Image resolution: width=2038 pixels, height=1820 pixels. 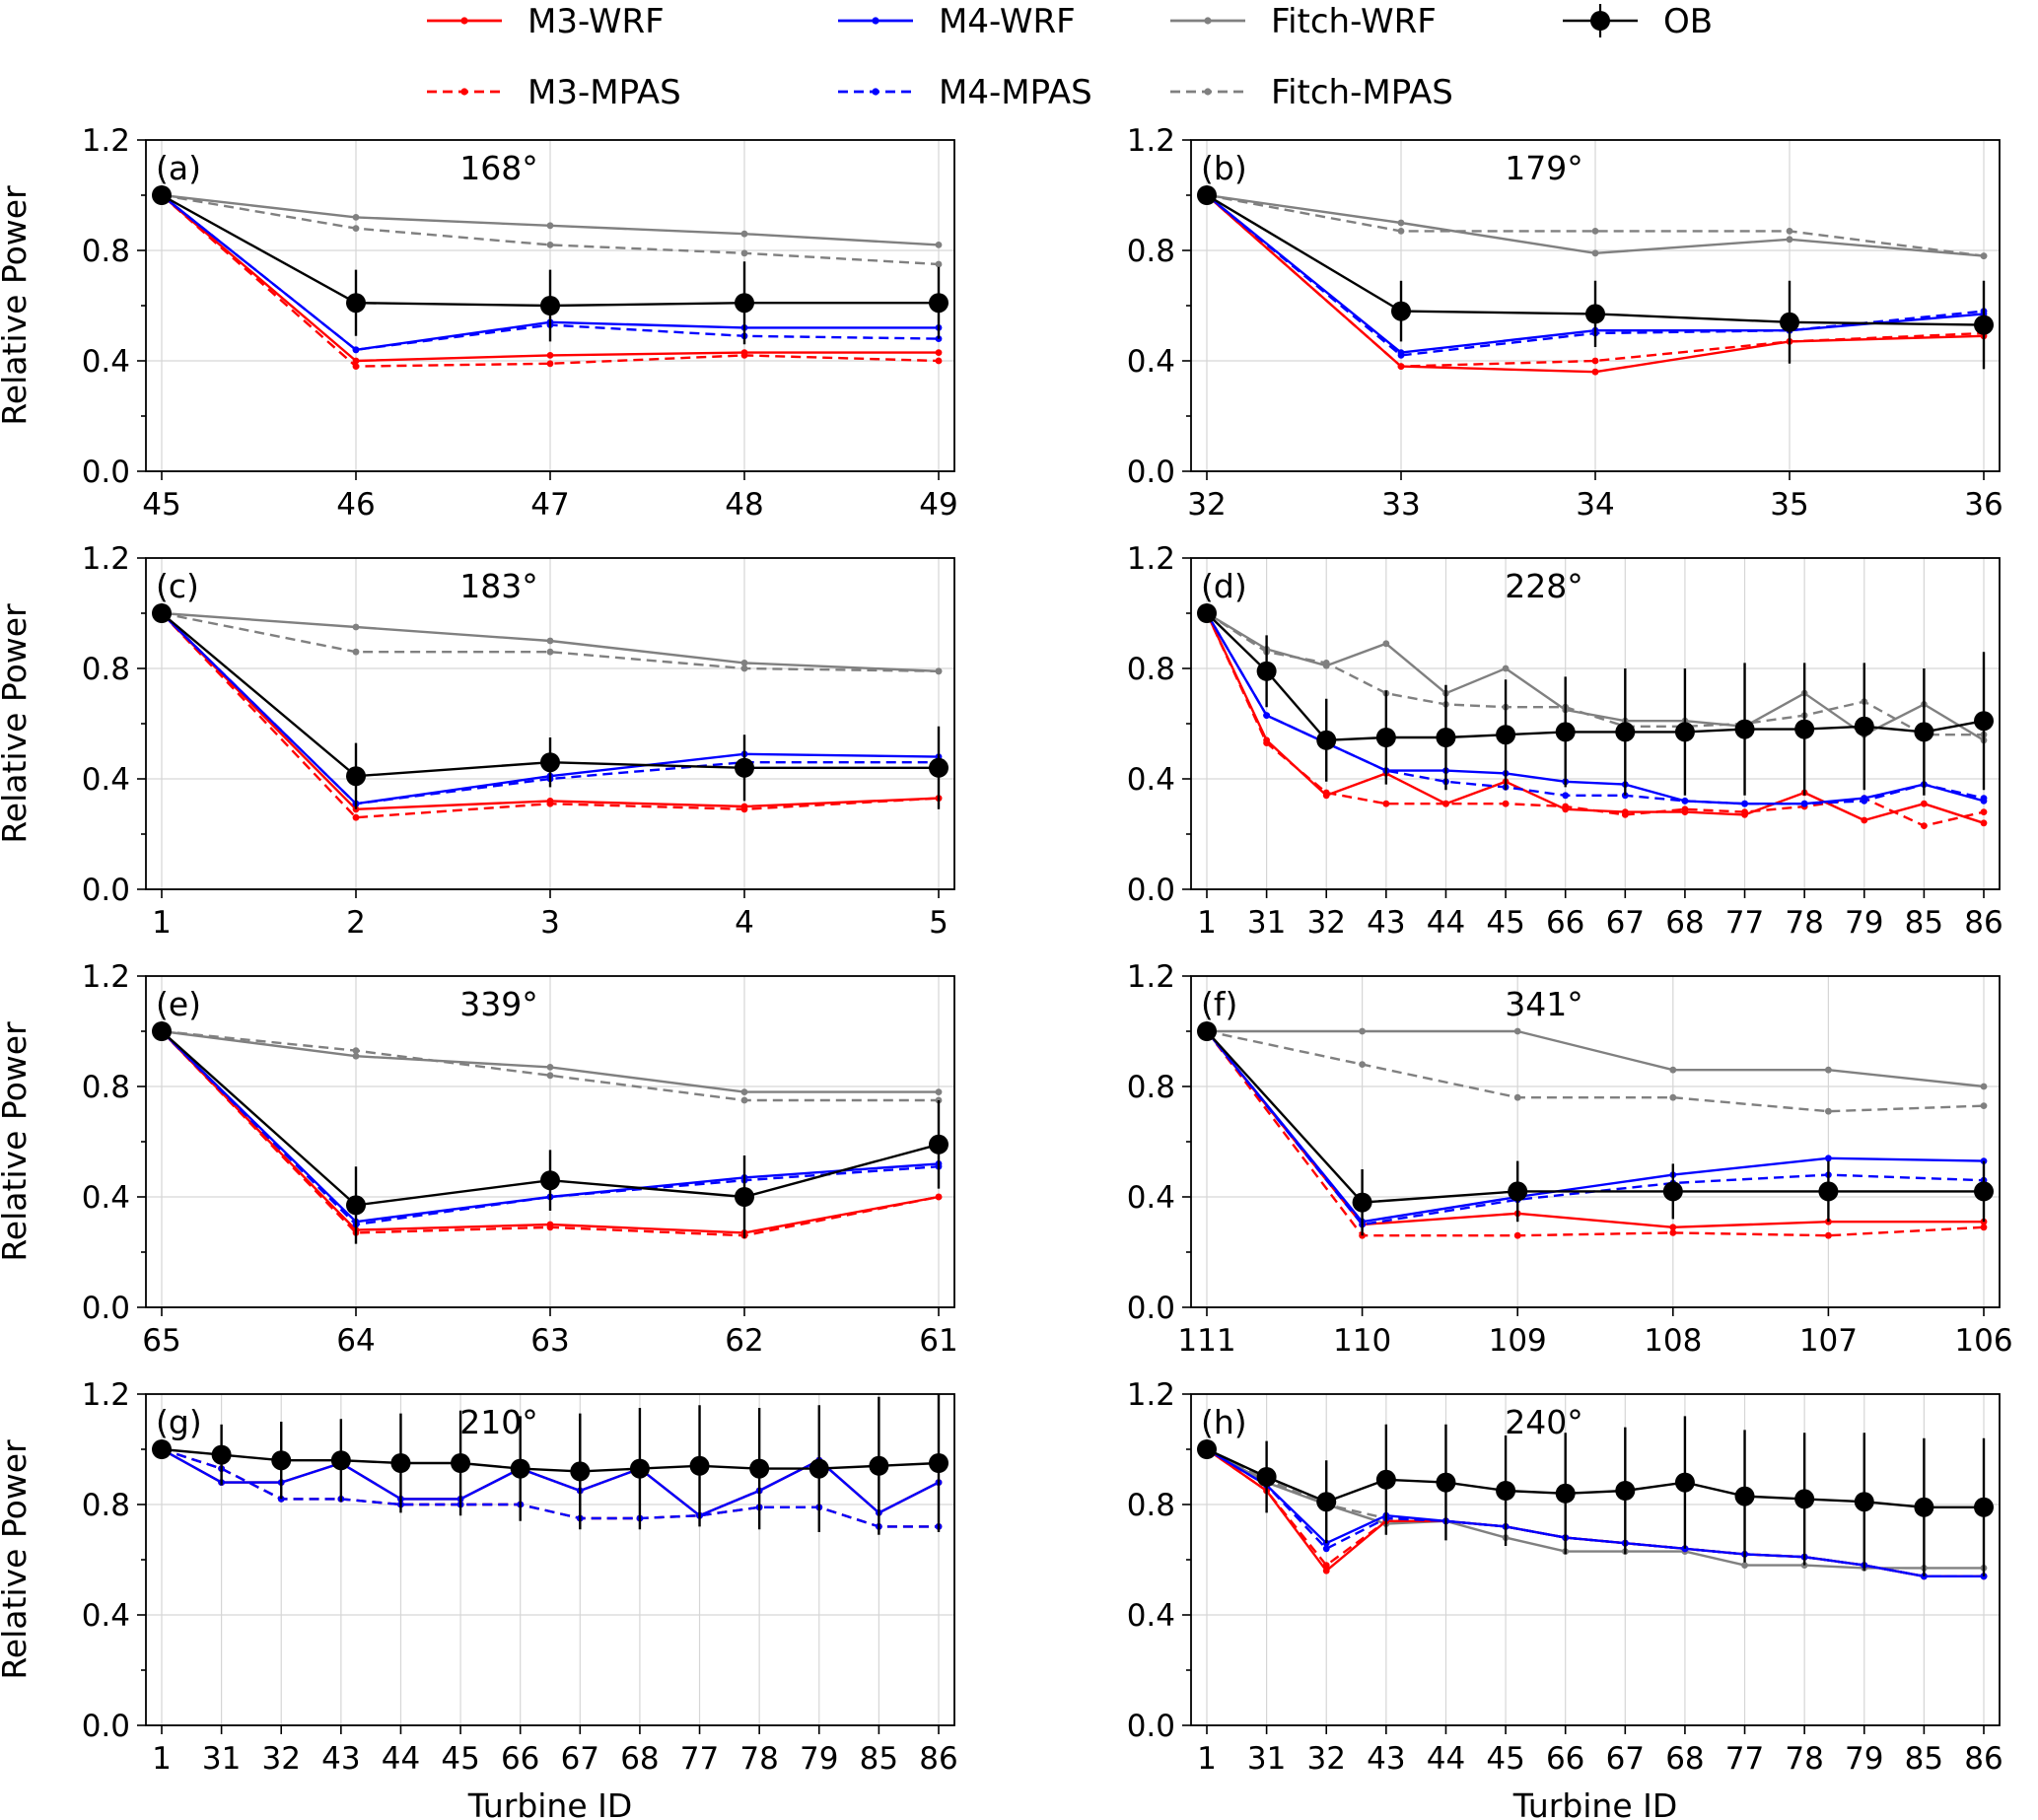 I want to click on x-tick-label: 43, so click(x=1386, y=1759).